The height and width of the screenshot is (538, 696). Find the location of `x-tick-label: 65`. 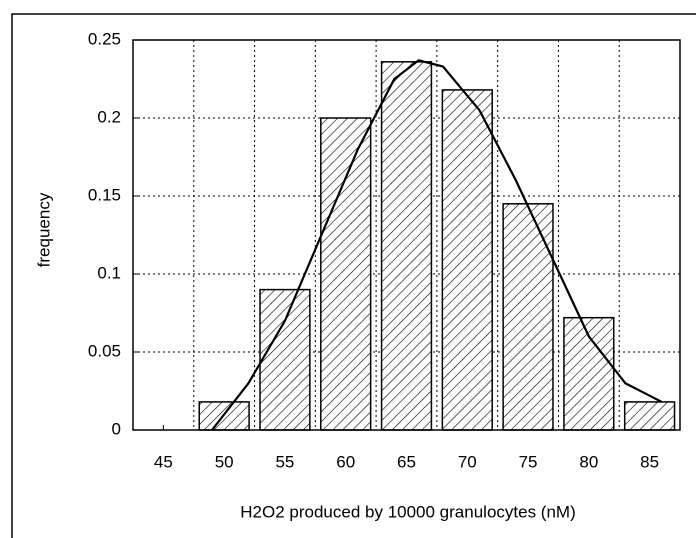

x-tick-label: 65 is located at coordinates (406, 461).